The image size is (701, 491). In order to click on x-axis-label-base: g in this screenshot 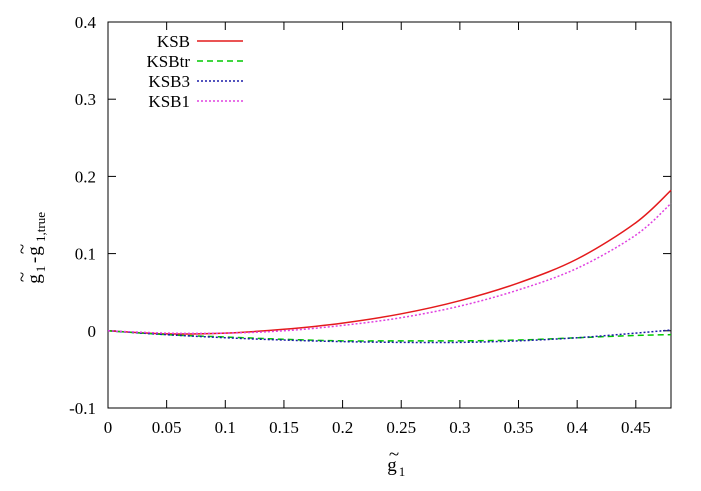, I will do `click(392, 465)`.